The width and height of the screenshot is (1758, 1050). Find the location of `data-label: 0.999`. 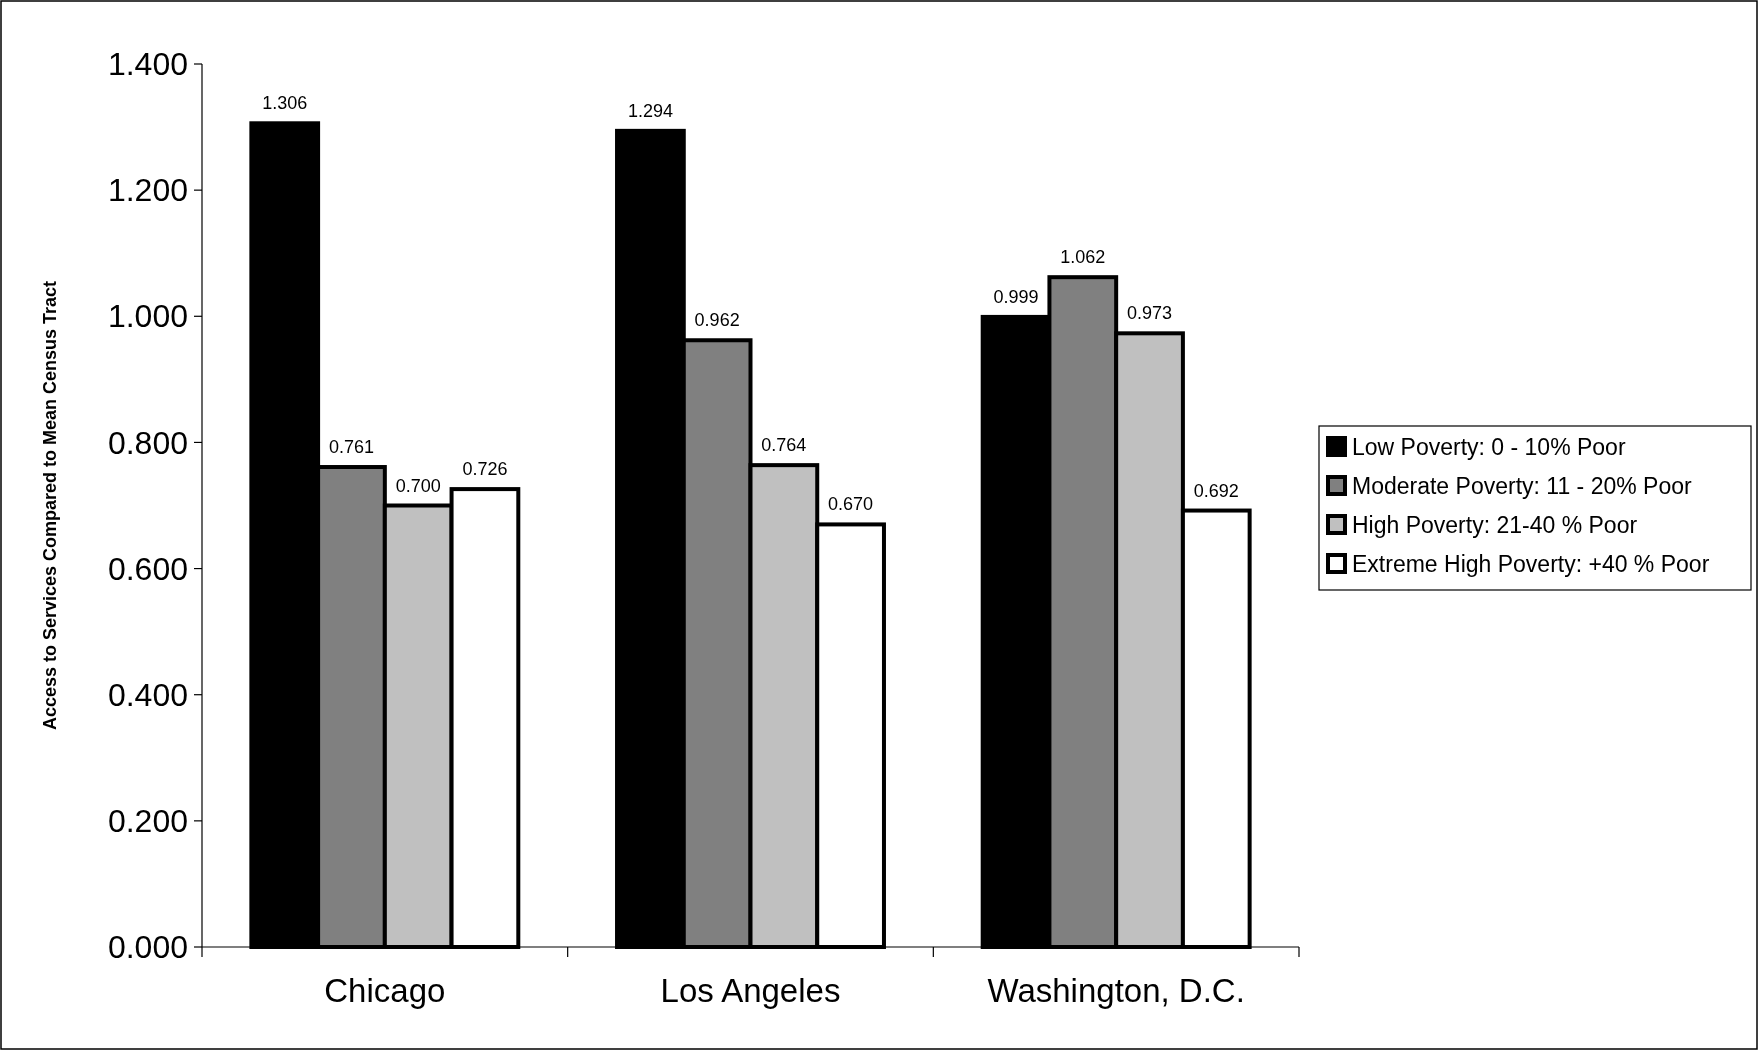

data-label: 0.999 is located at coordinates (1016, 296).